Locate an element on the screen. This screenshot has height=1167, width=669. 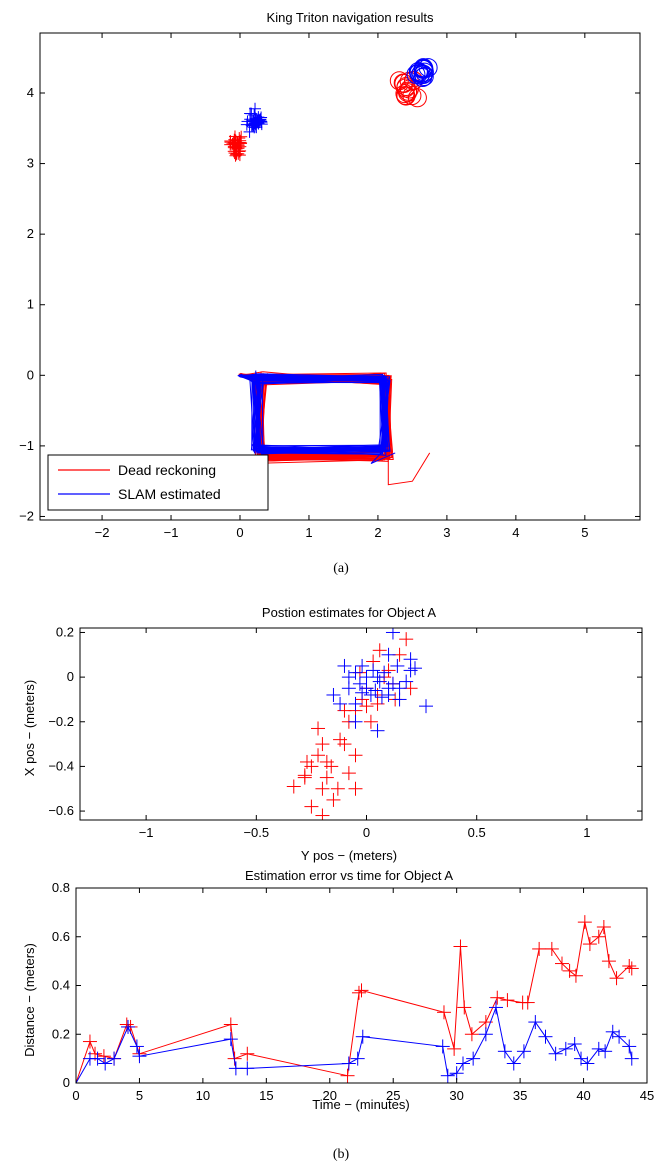
y-tick-label: 2 is located at coordinates (30, 233).